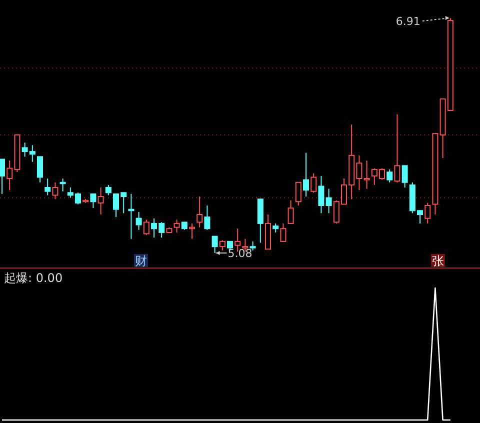 Image resolution: width=480 pixels, height=423 pixels. I want to click on text: 财, so click(141, 261).